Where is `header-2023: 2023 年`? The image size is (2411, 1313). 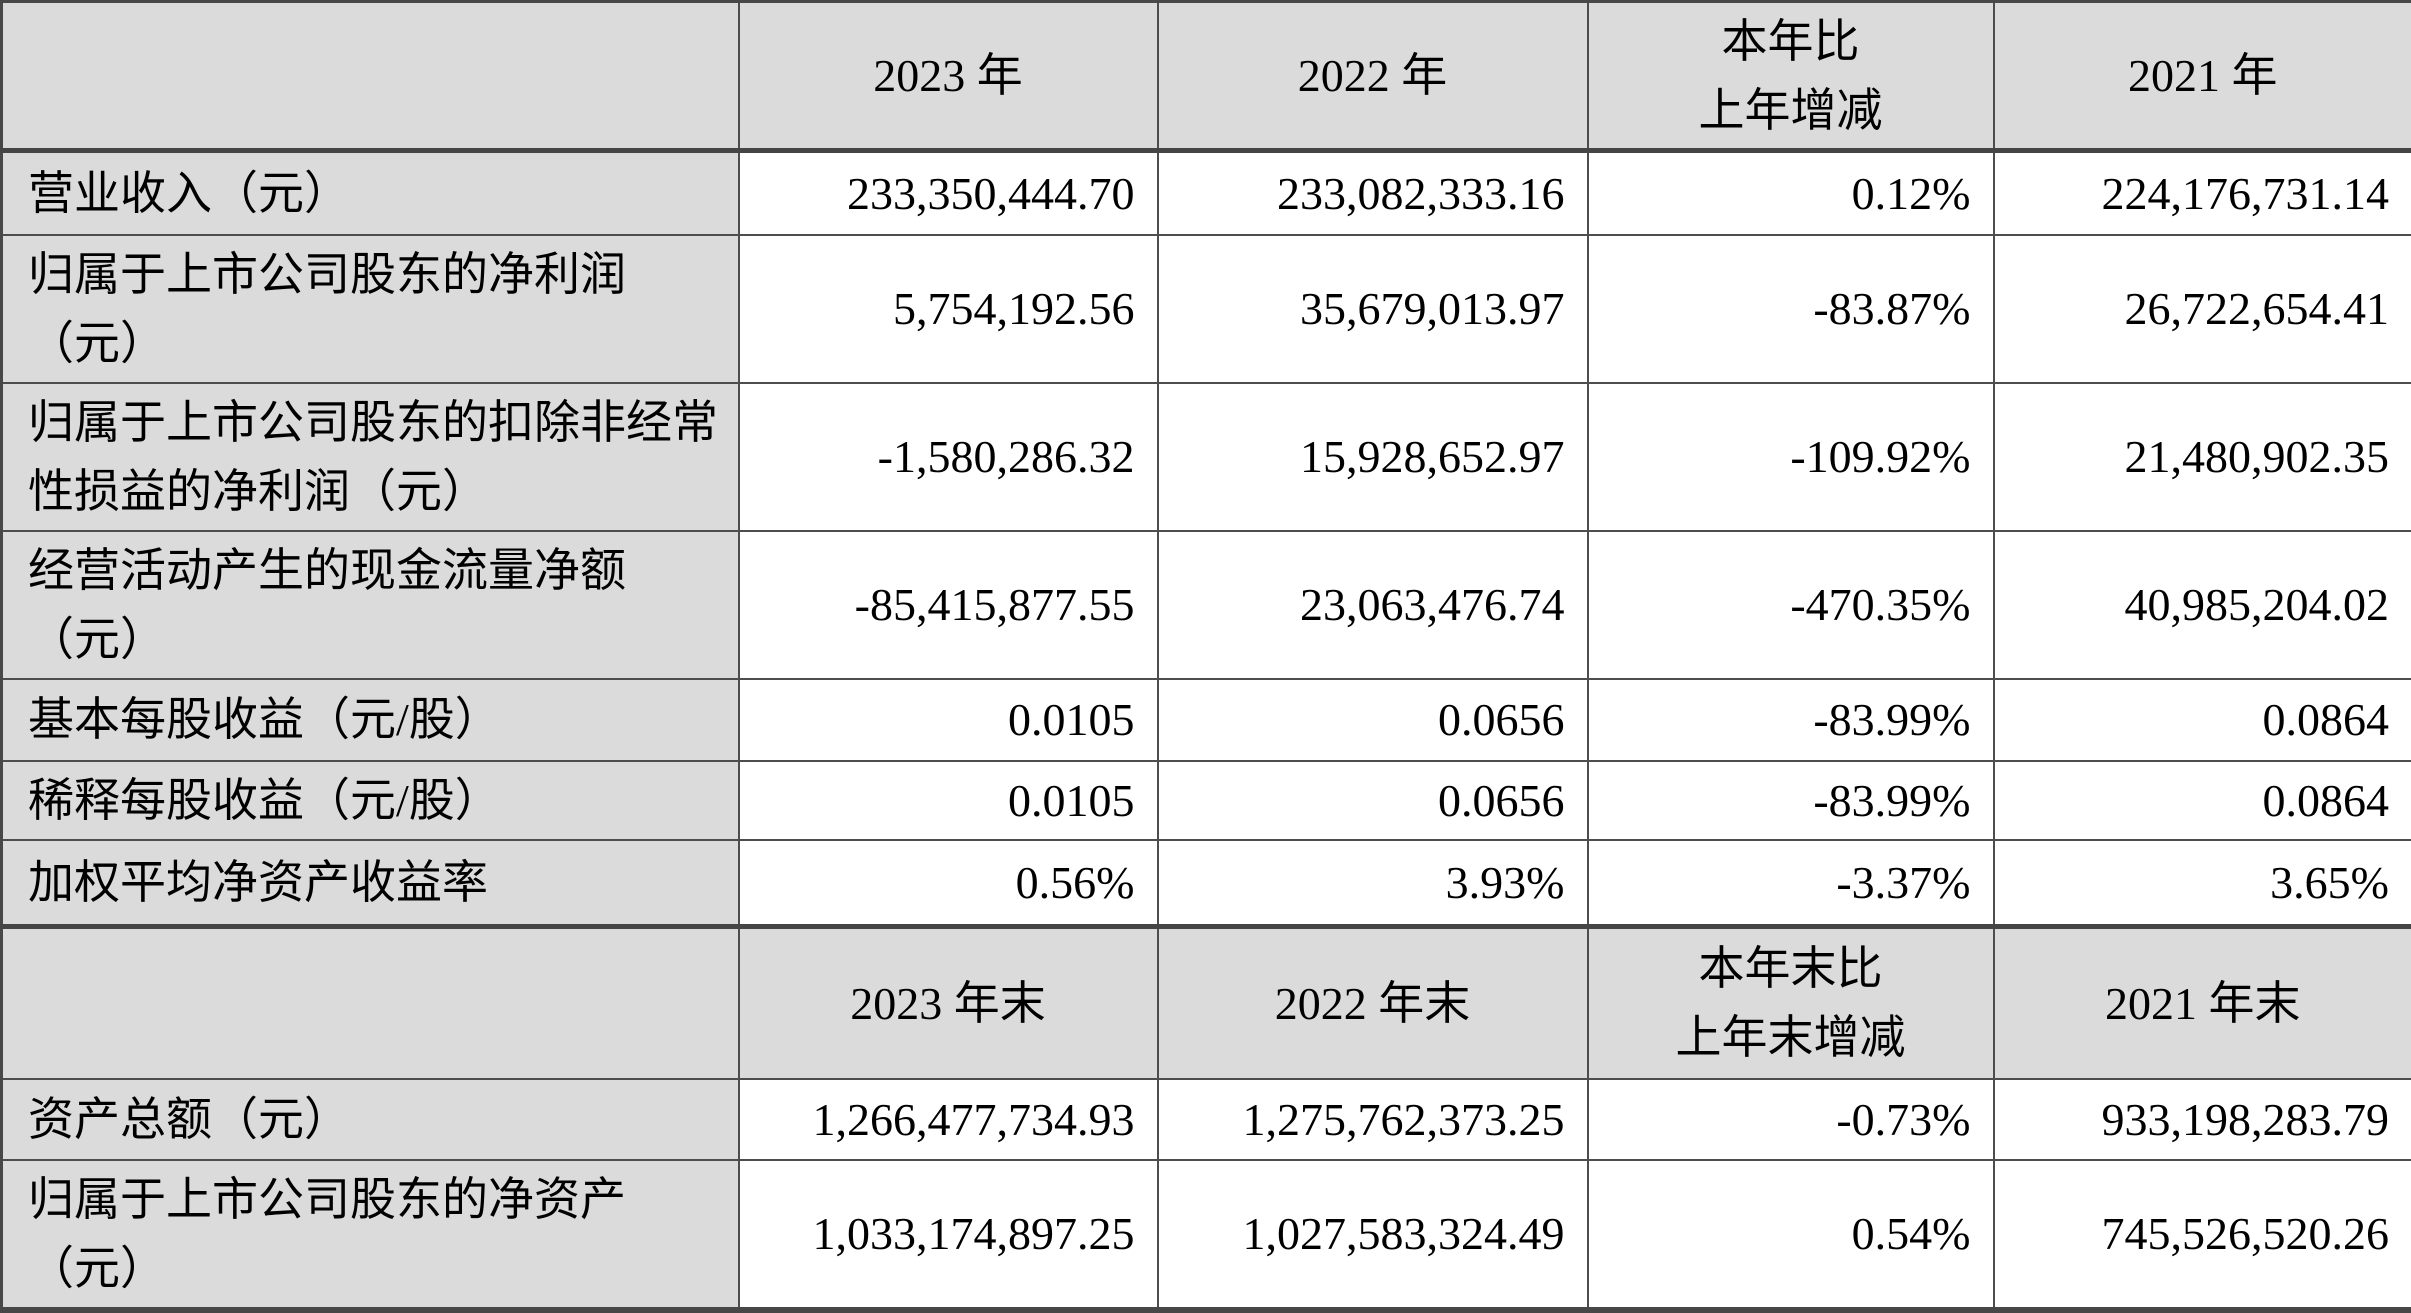 header-2023: 2023 年 is located at coordinates (948, 76).